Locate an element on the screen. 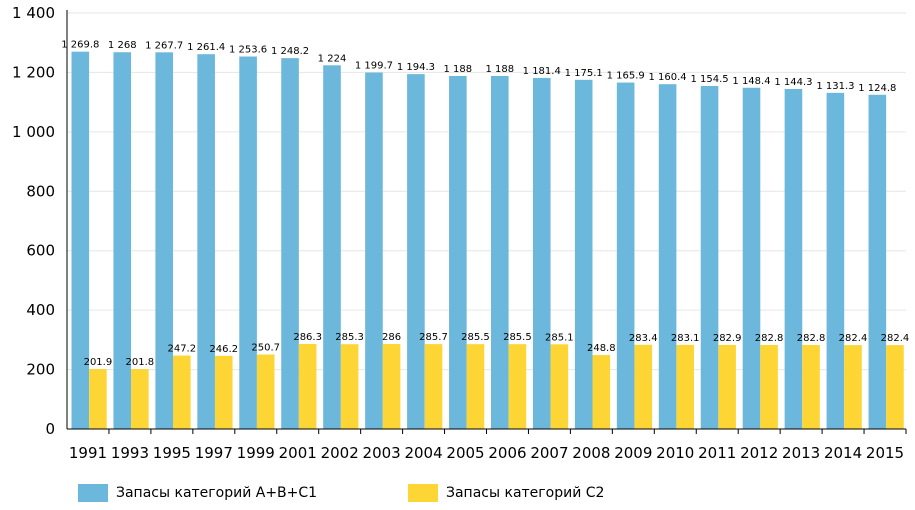 The height and width of the screenshot is (510, 915). data-label: 250.7 is located at coordinates (265, 348).